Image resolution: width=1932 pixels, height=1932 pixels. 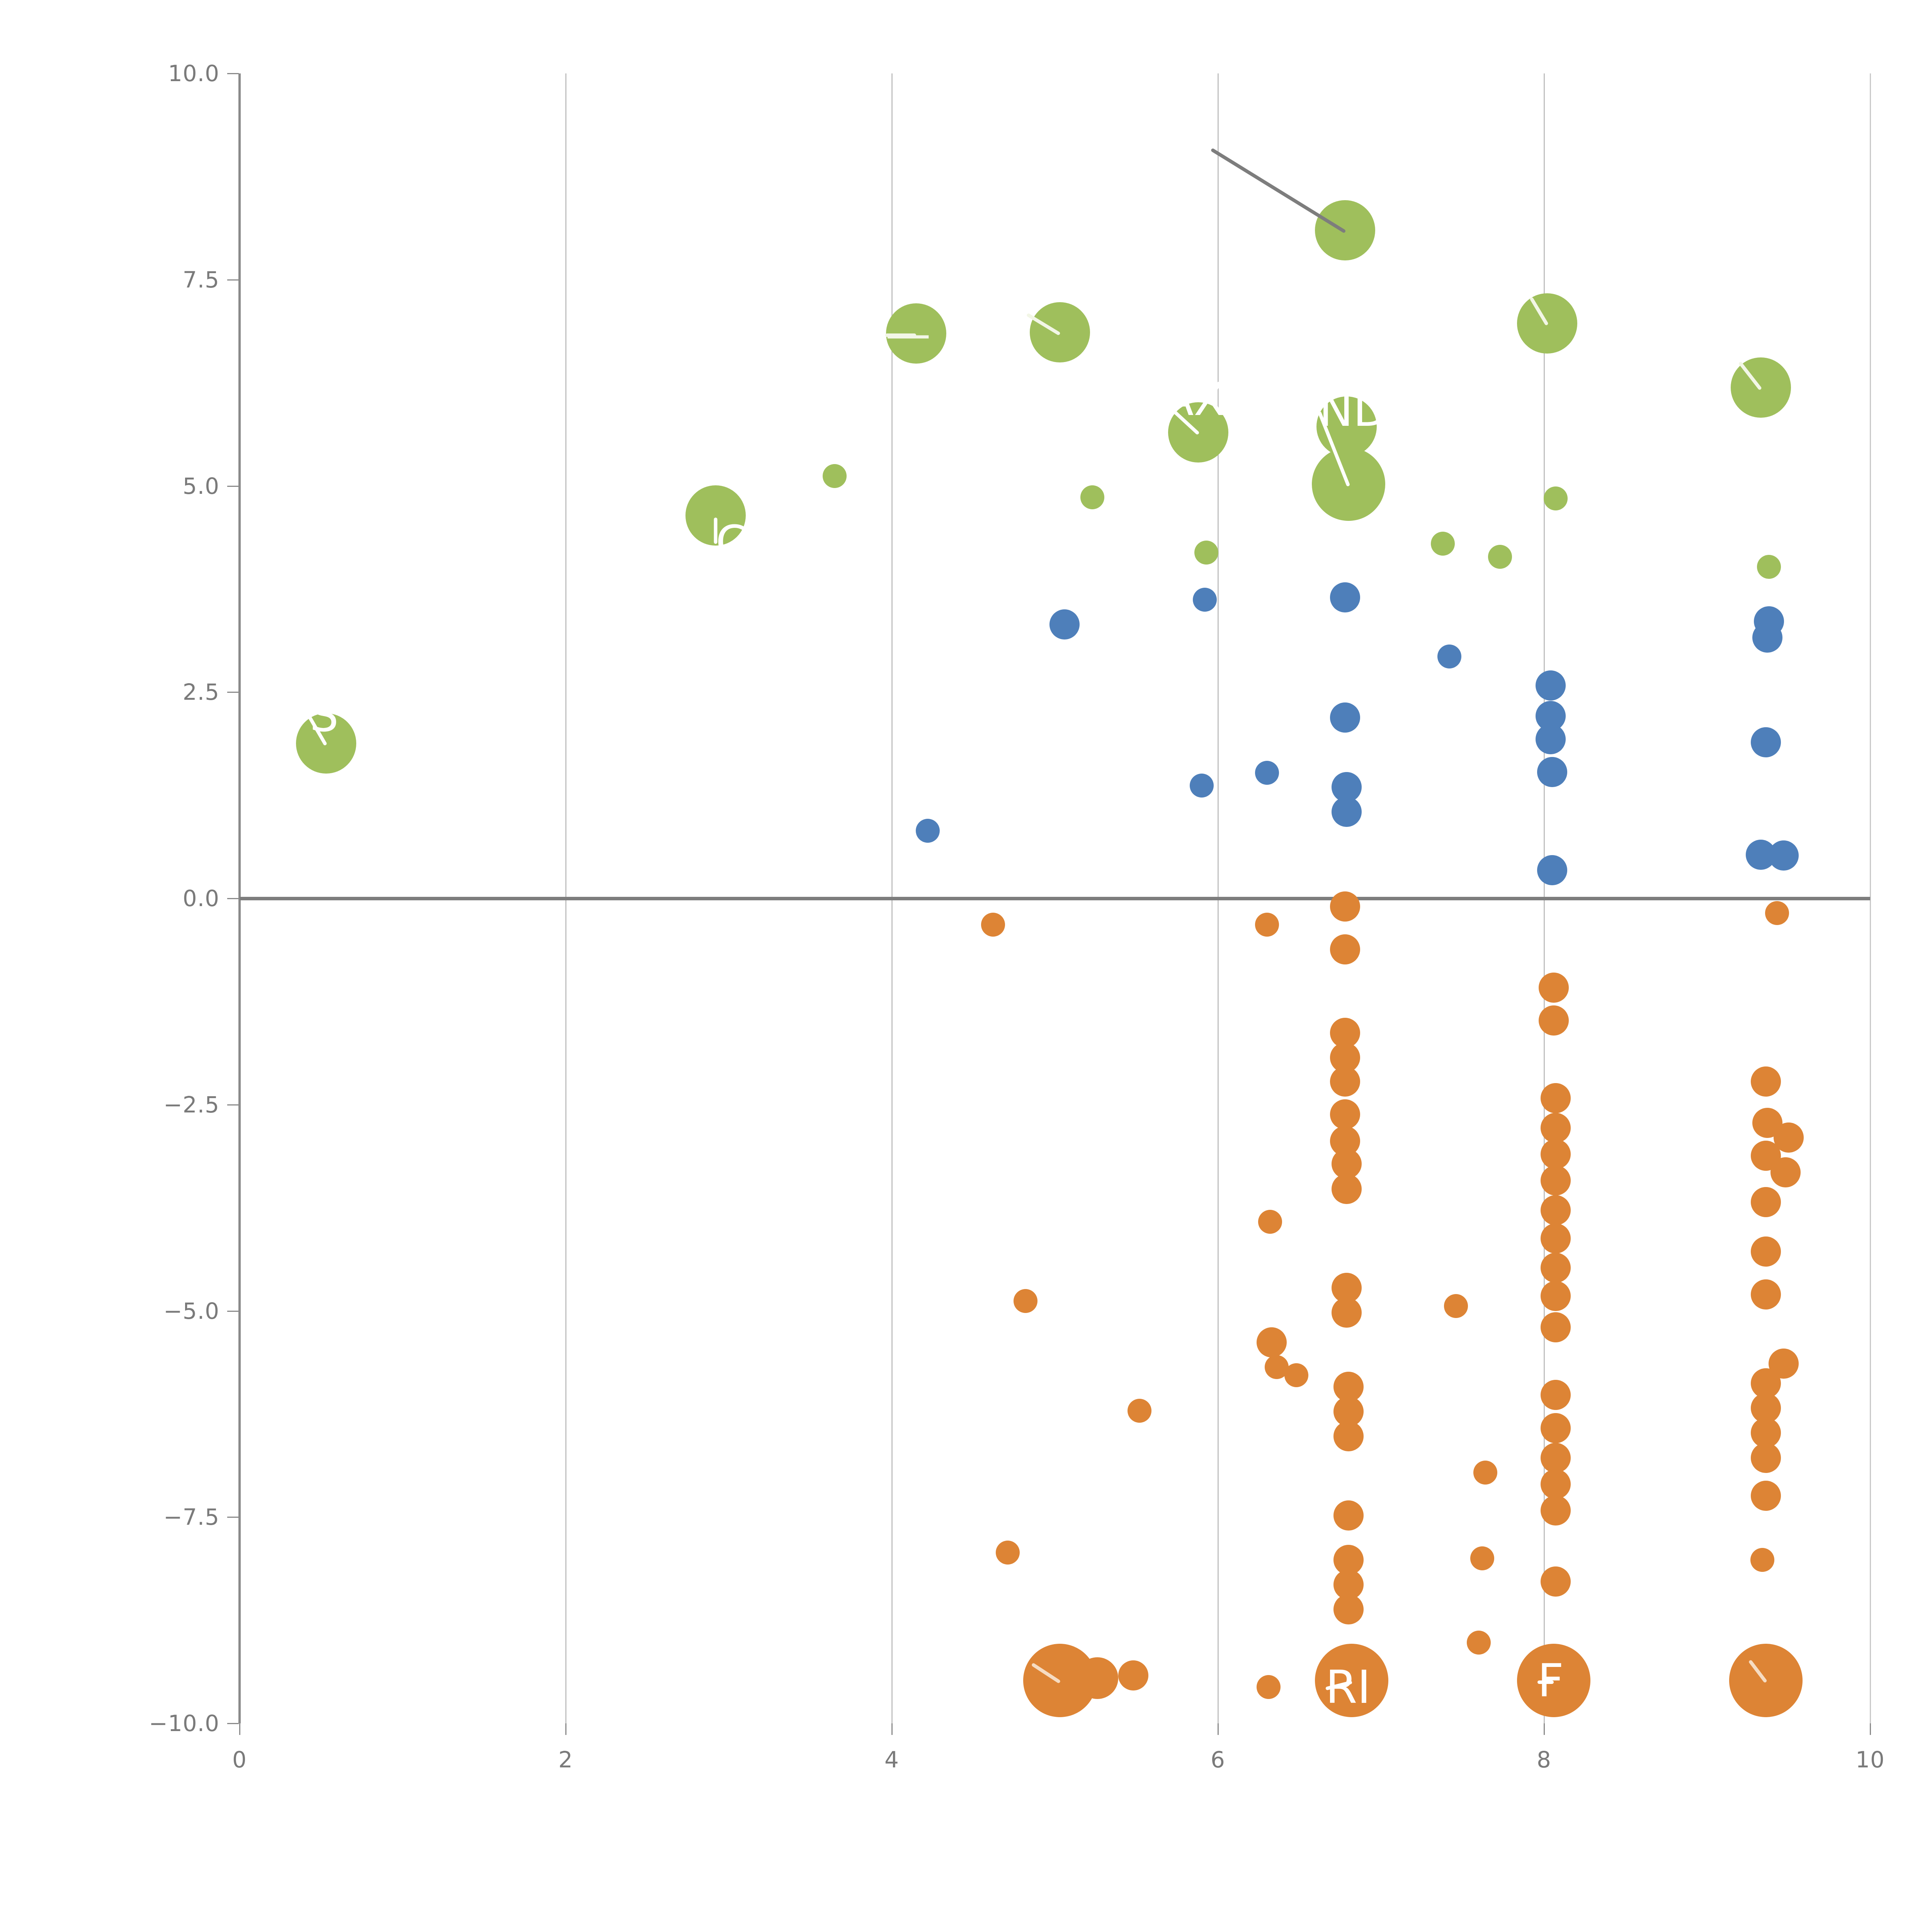 What do you see at coordinates (565, 1760) in the screenshot?
I see `x-axis-tick-label: 2` at bounding box center [565, 1760].